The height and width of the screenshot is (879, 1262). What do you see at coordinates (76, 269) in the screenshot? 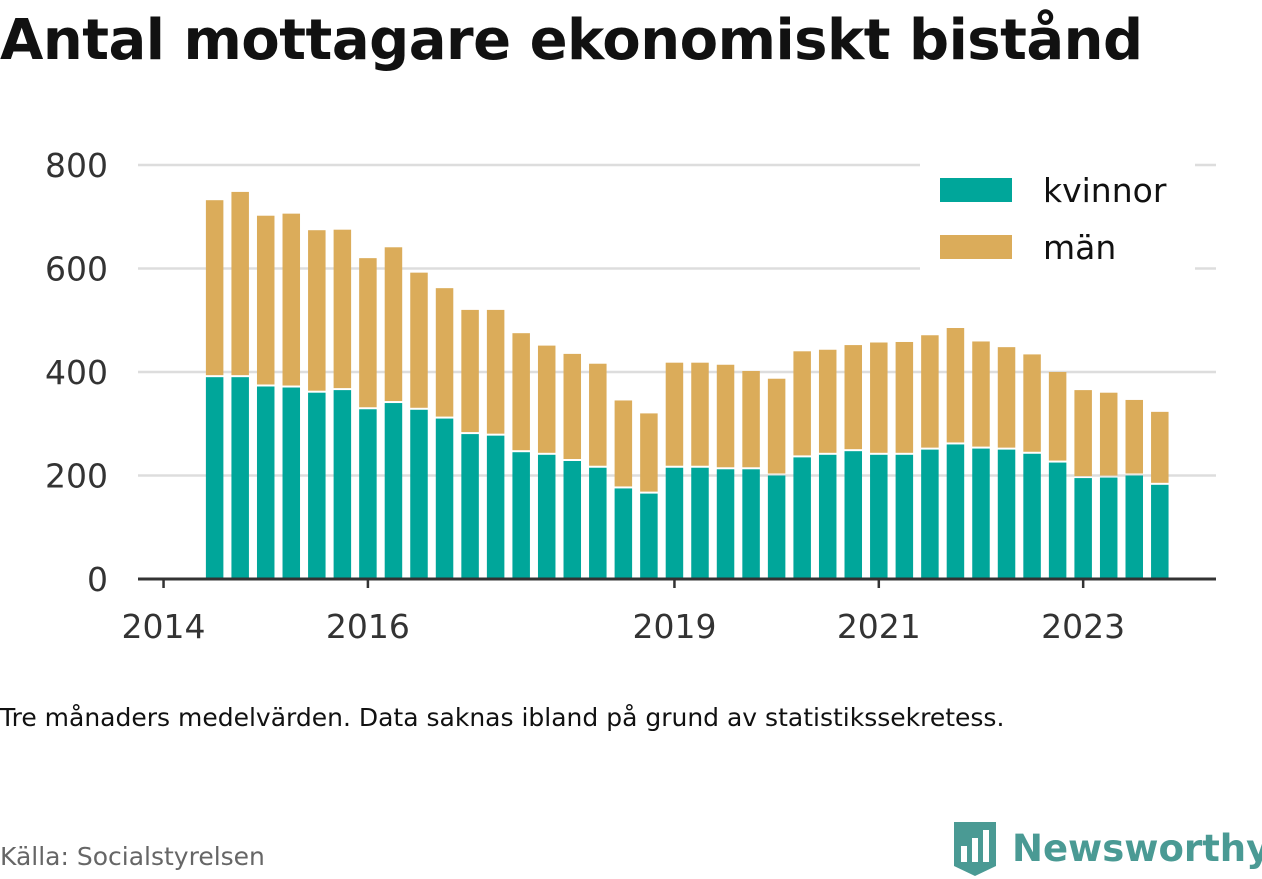
I see `y-tick-label: 600` at bounding box center [76, 269].